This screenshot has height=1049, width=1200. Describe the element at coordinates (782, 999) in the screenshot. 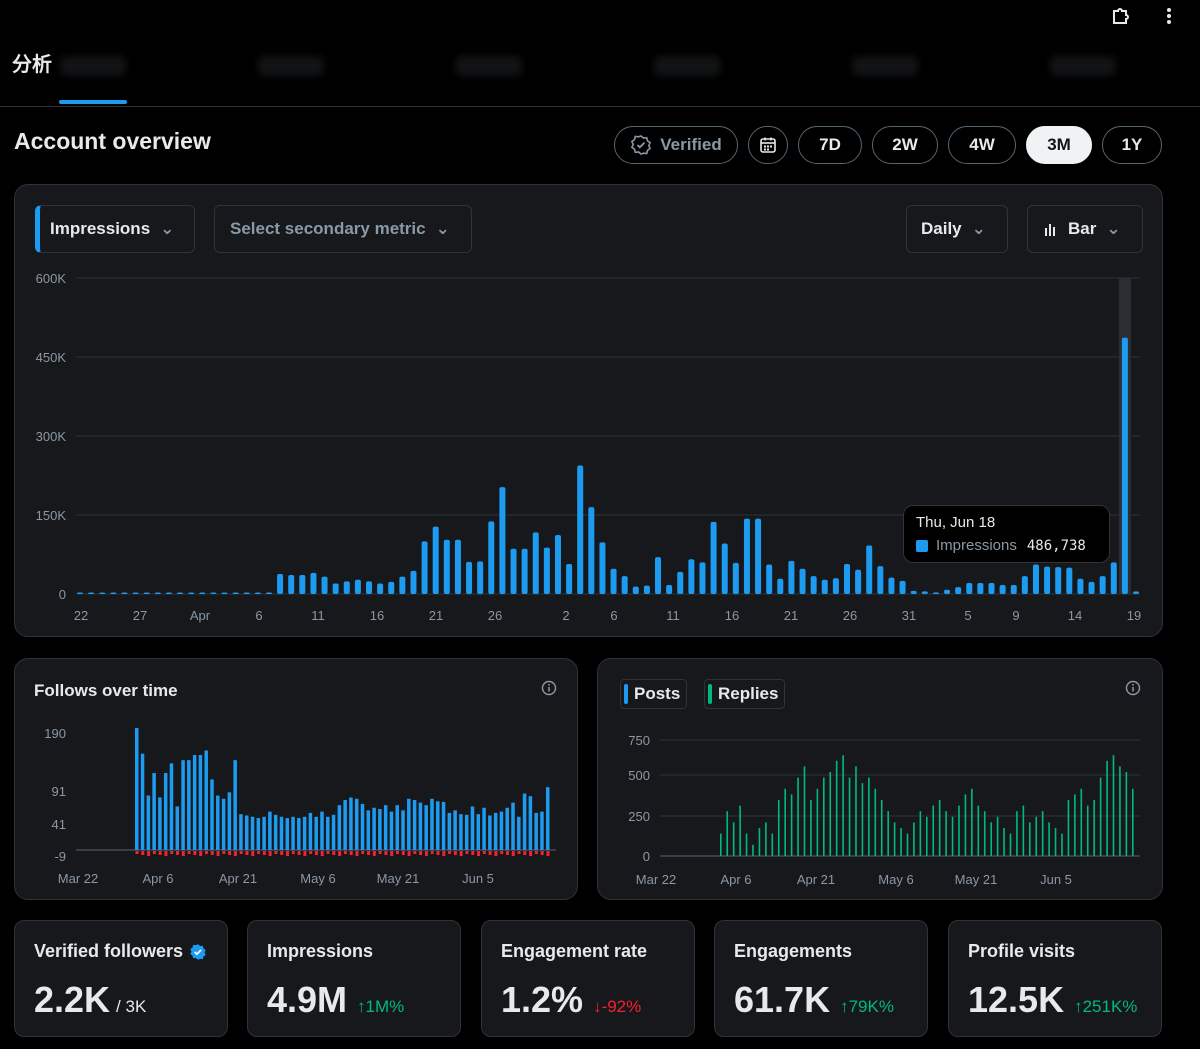

I see `stat-value: 61.7K` at that location.